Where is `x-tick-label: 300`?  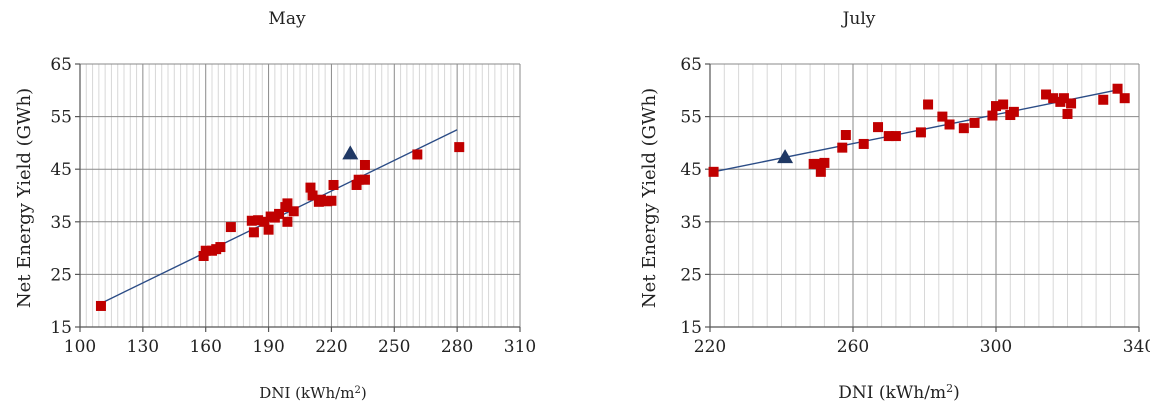 x-tick-label: 300 is located at coordinates (996, 347).